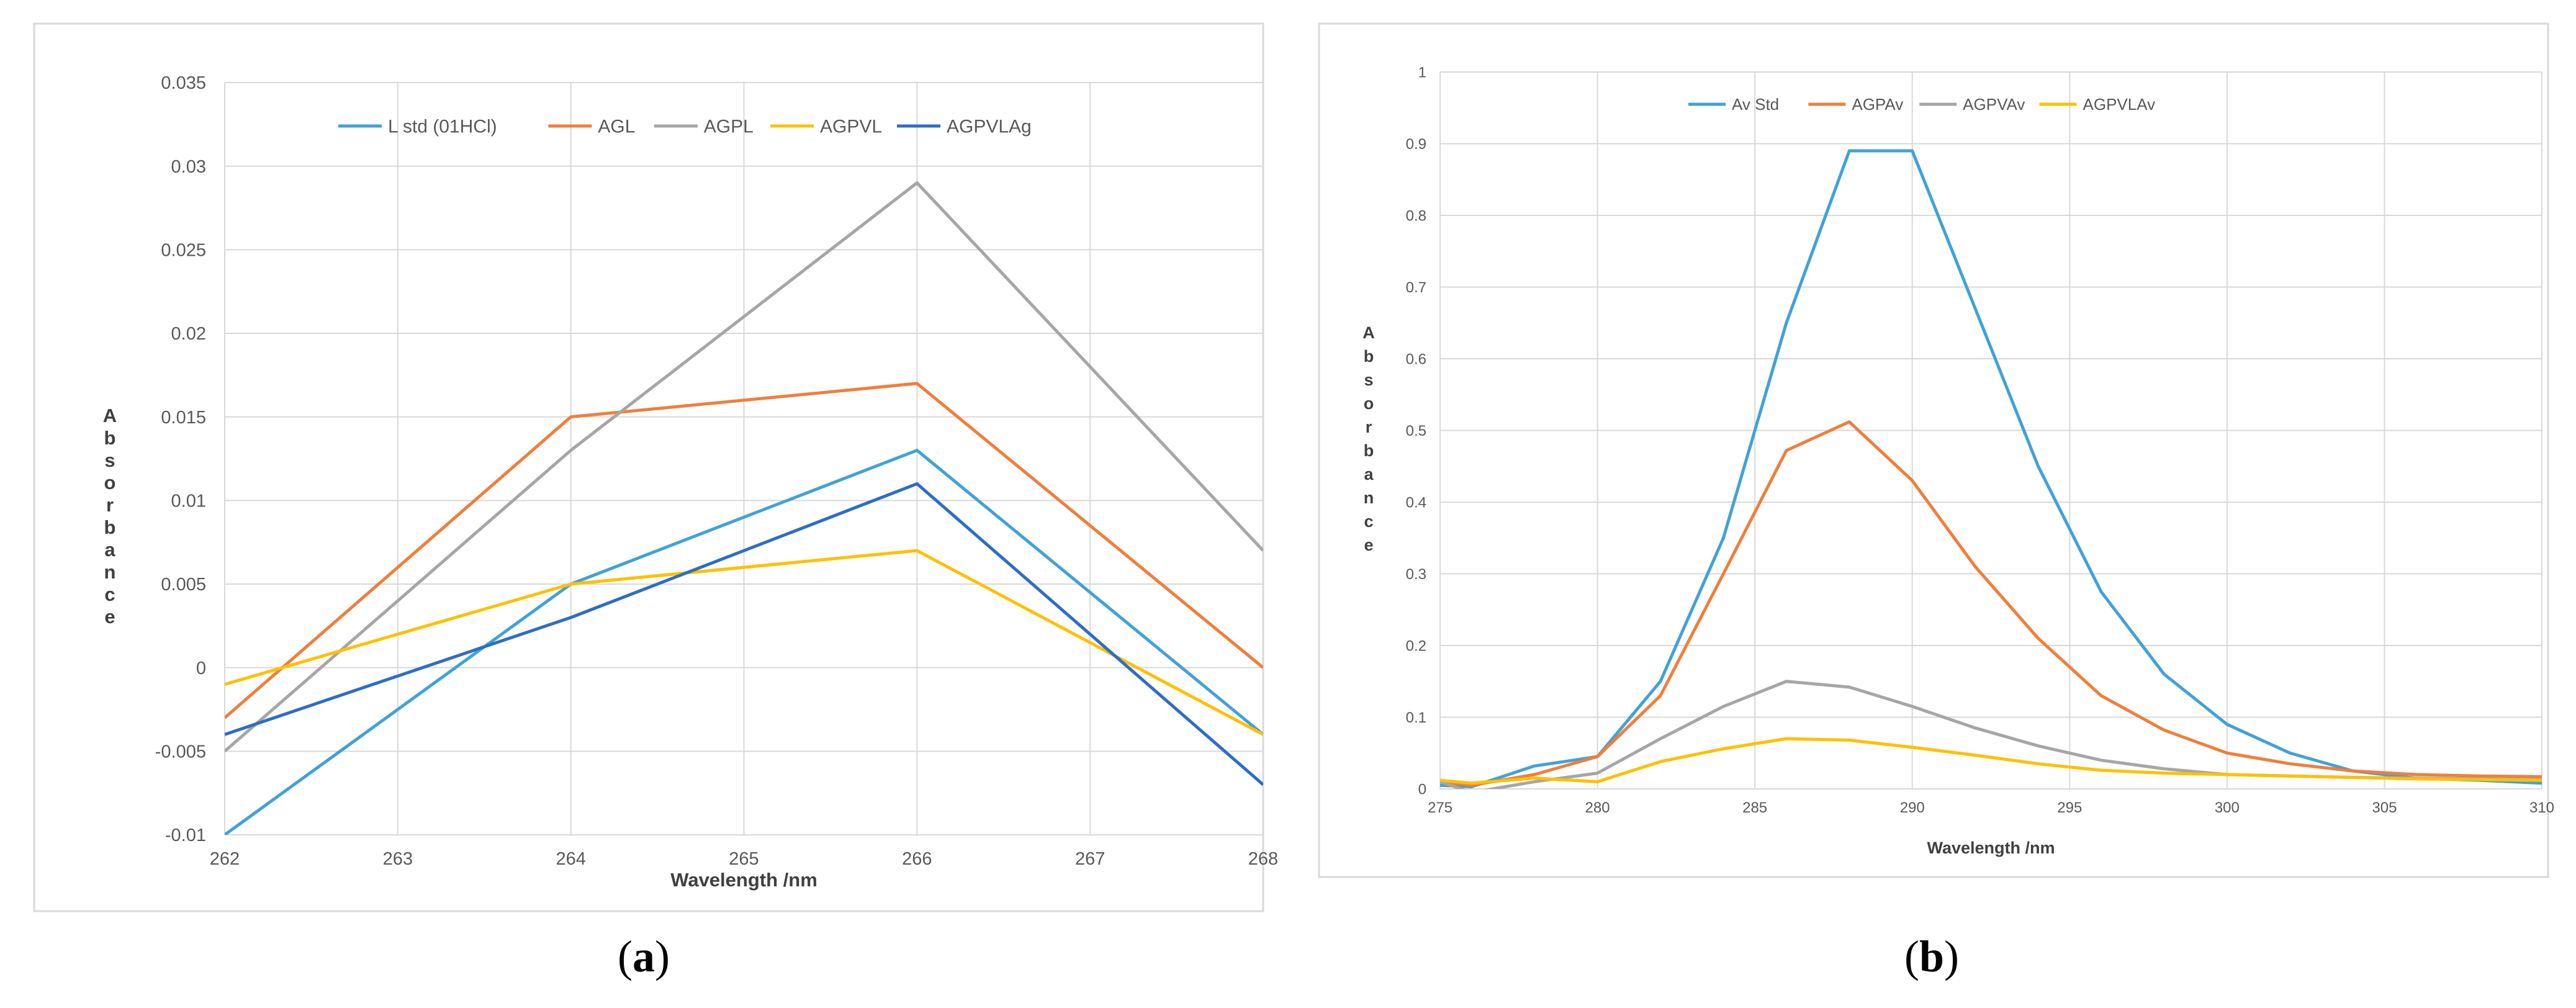 The width and height of the screenshot is (2576, 1008). What do you see at coordinates (180, 752) in the screenshot?
I see `y-tick-label: -0.005` at bounding box center [180, 752].